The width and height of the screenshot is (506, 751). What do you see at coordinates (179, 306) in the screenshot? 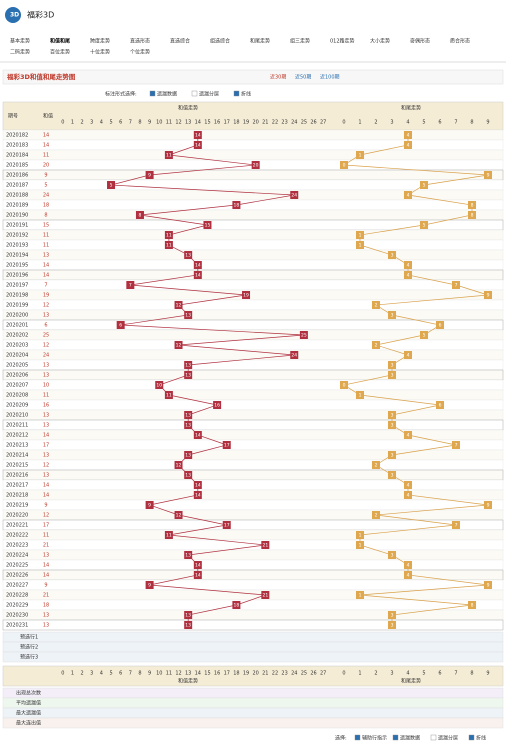
I see `sum-marker-label: 12` at bounding box center [179, 306].